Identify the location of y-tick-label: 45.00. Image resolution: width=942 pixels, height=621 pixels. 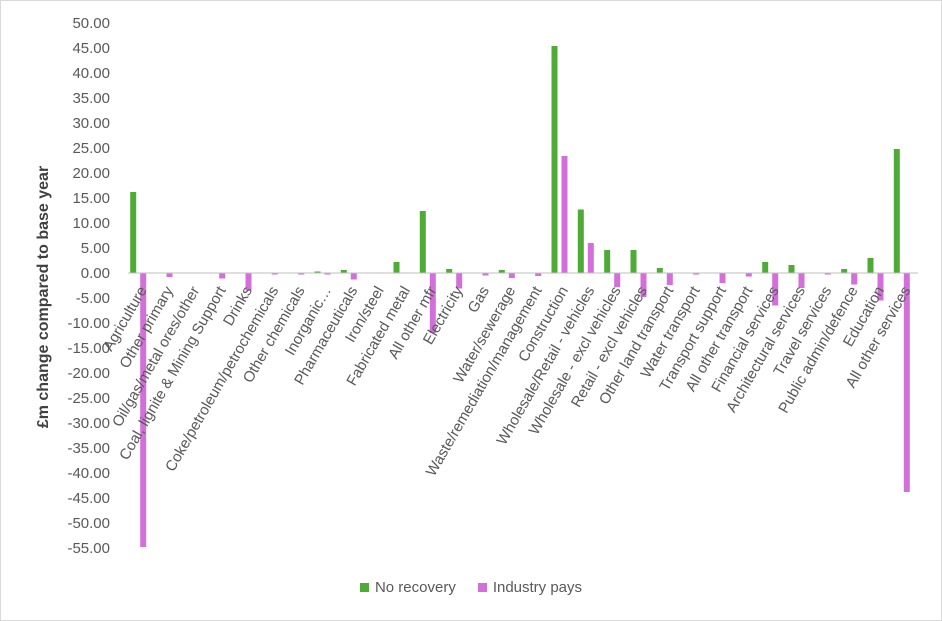
(91, 48).